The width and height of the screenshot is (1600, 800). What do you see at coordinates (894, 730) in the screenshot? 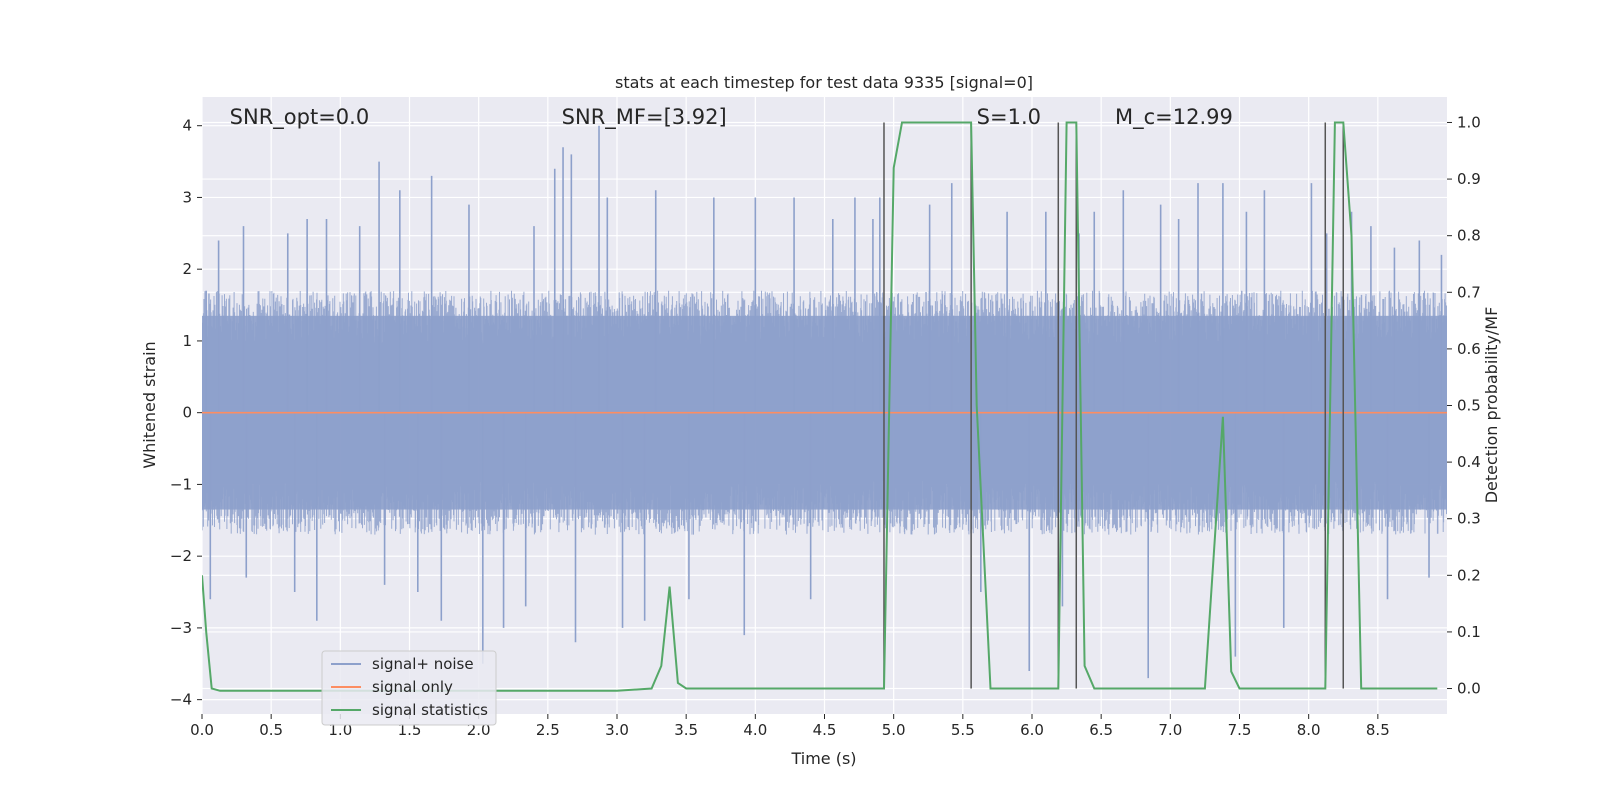
I see `x-tick-label-10: 5.0` at bounding box center [894, 730].